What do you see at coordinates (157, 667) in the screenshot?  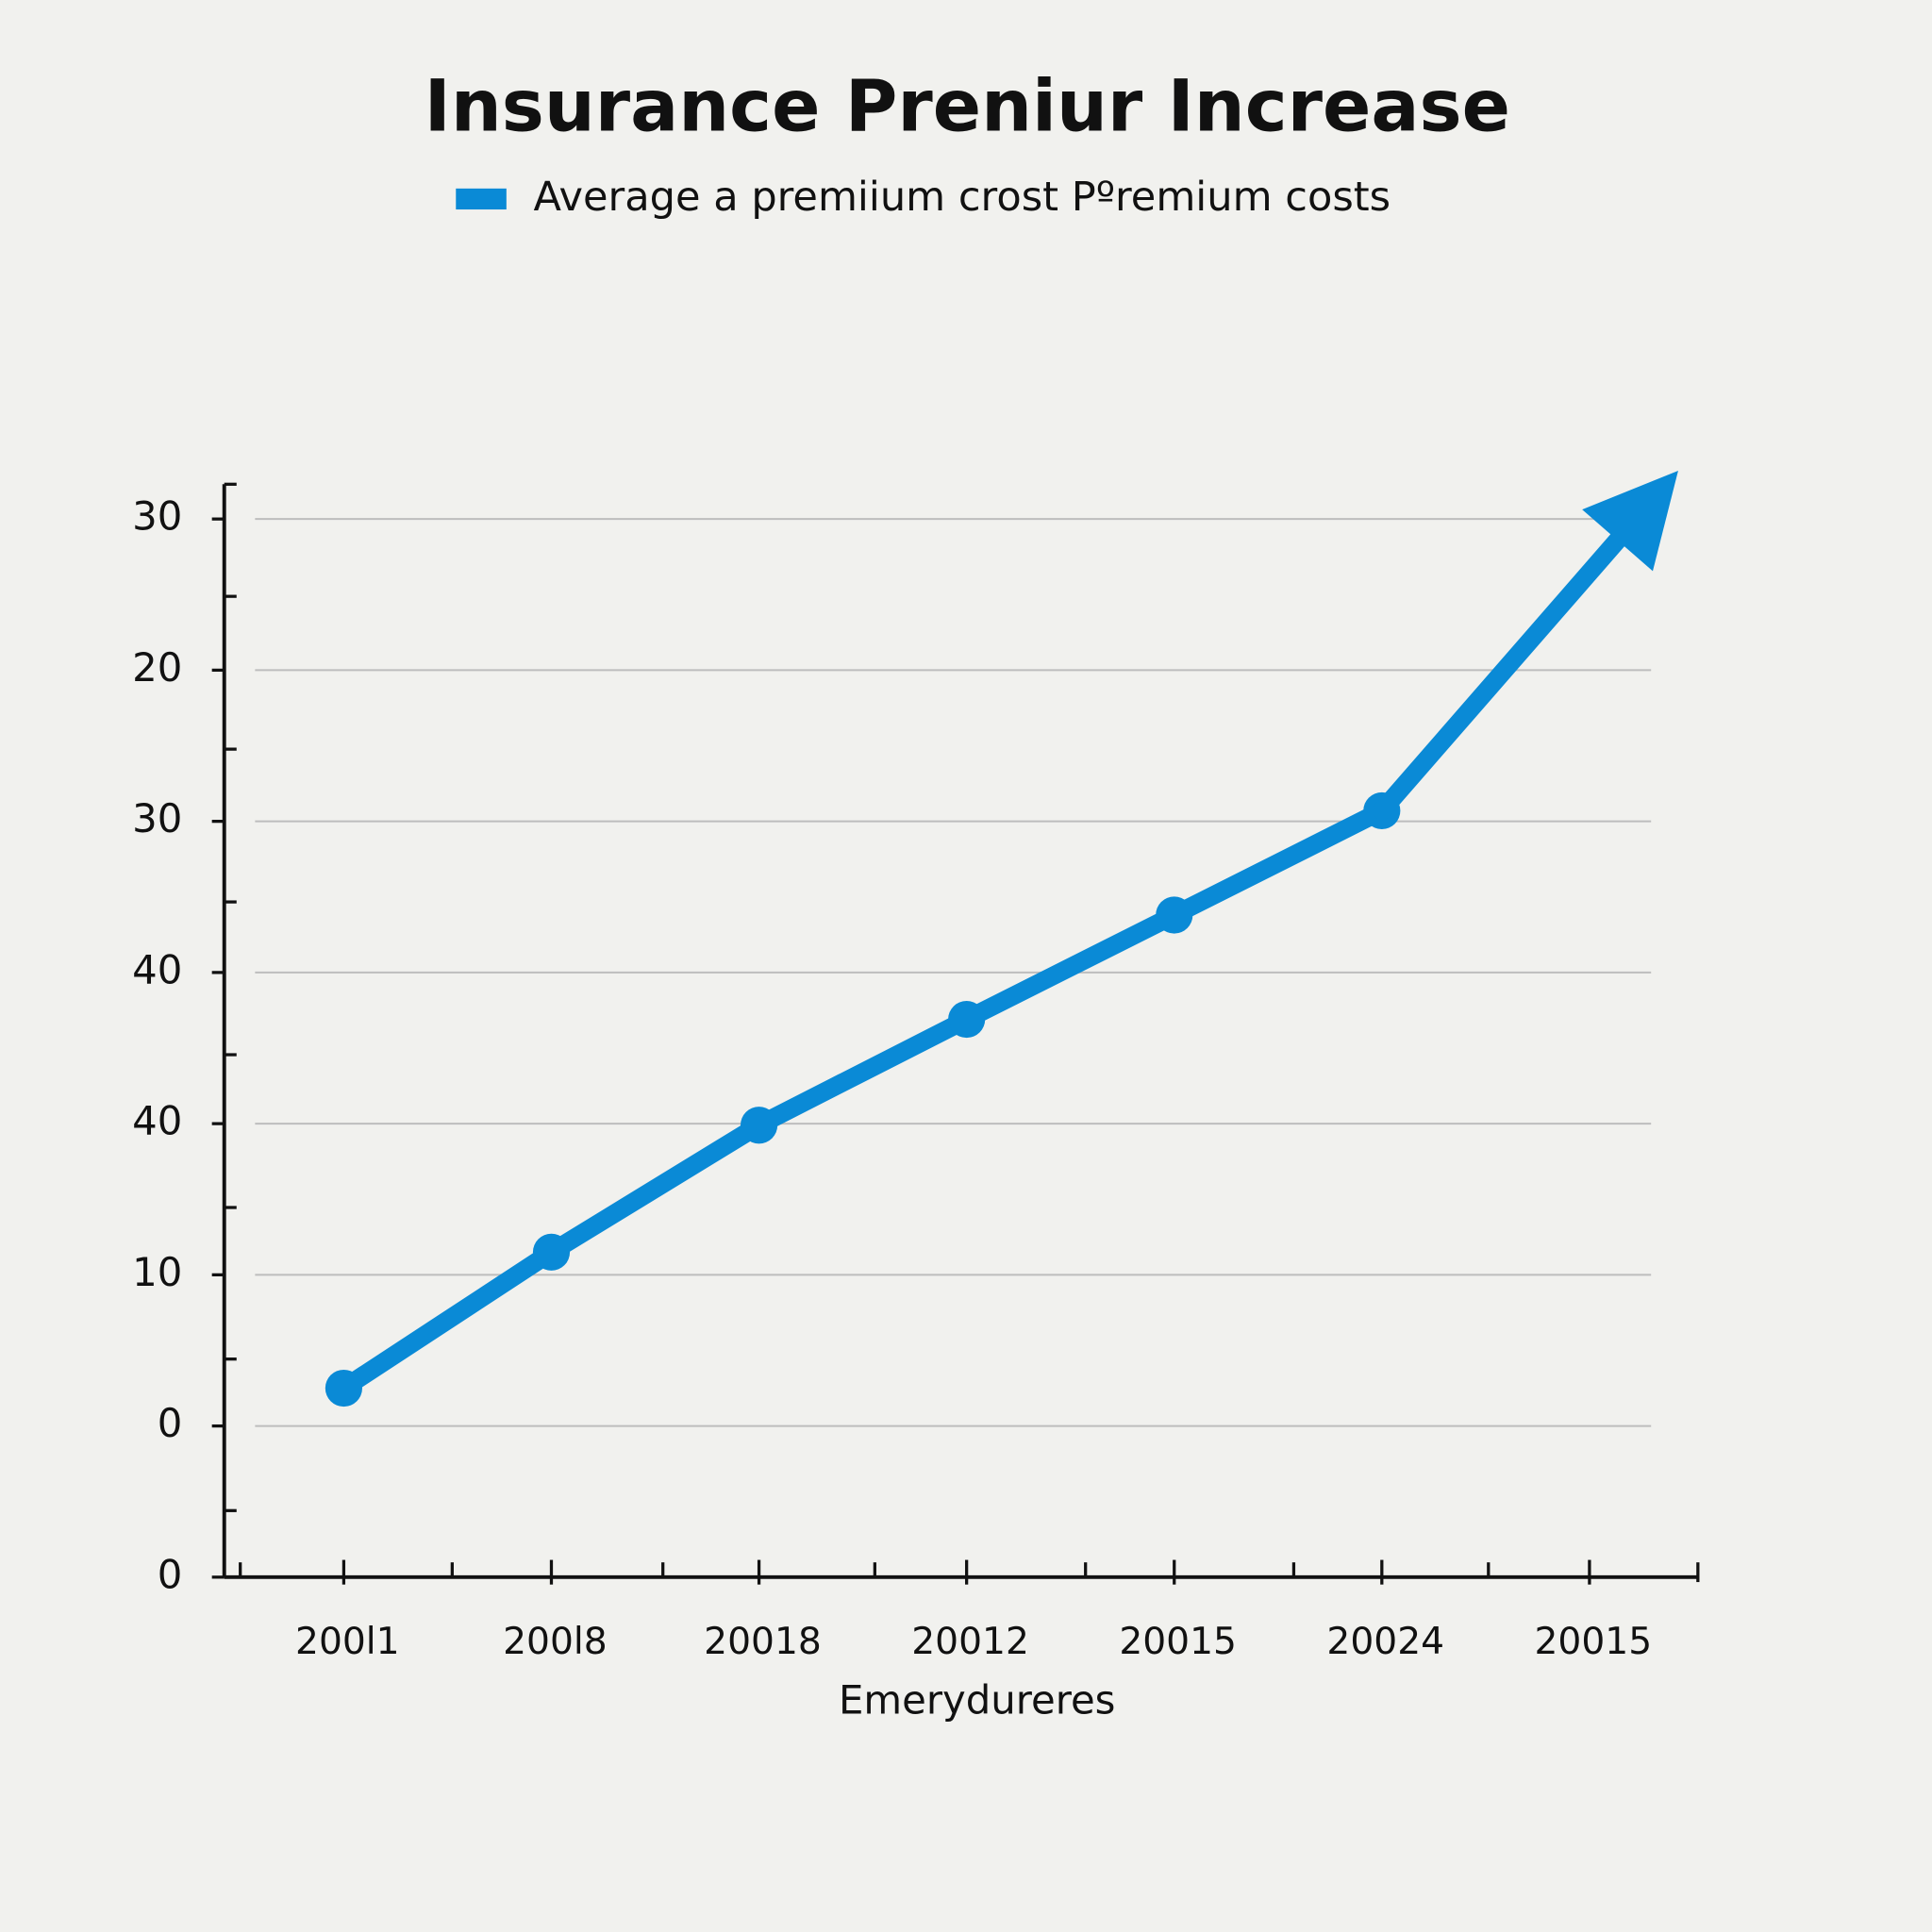 I see `y-tick-label: 20` at bounding box center [157, 667].